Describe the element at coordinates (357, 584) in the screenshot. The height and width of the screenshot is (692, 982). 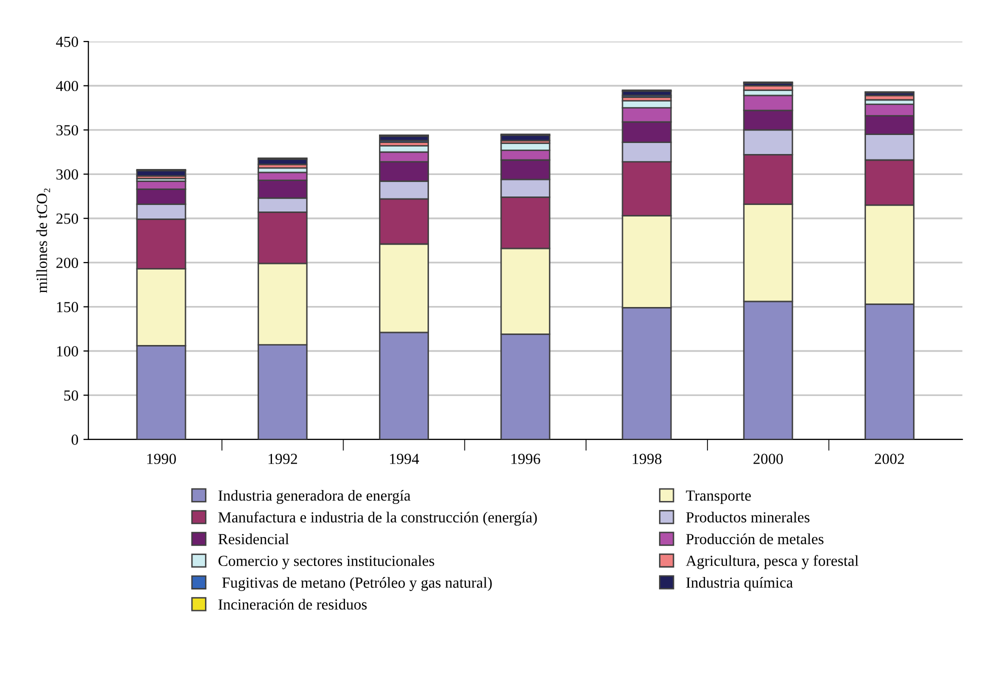
I see `legend-label: Fugitivas de metano (Petróleo y gas natural)` at that location.